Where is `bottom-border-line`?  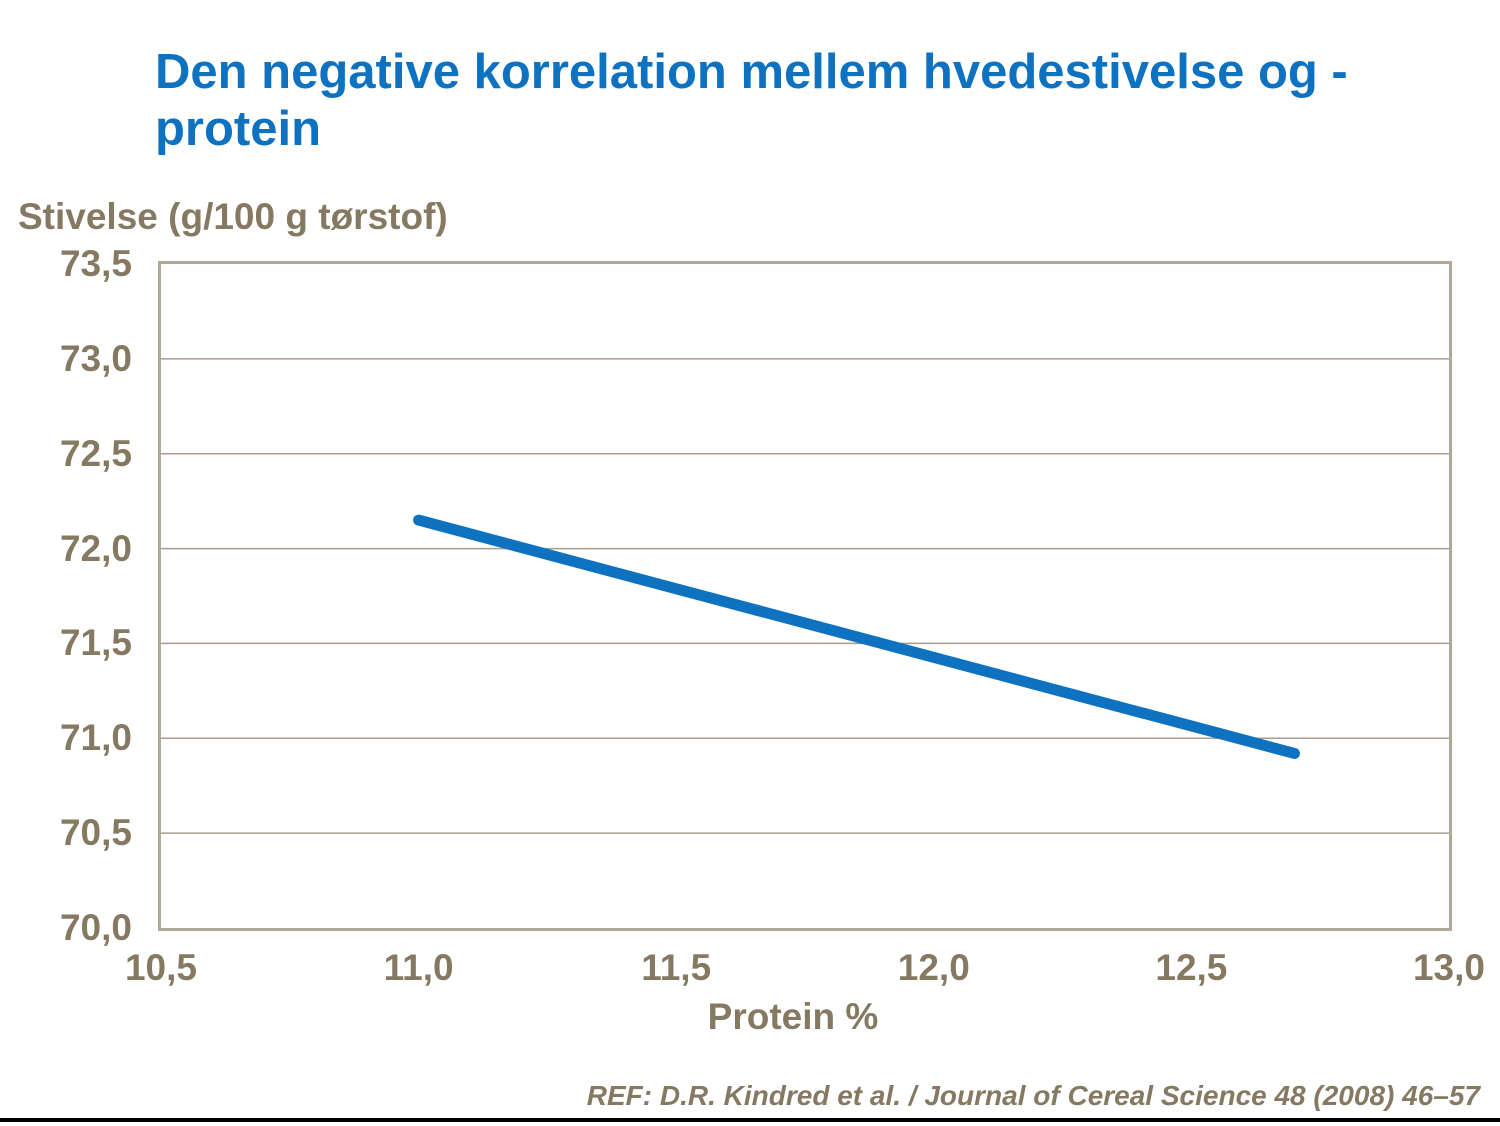
bottom-border-line is located at coordinates (750, 1120).